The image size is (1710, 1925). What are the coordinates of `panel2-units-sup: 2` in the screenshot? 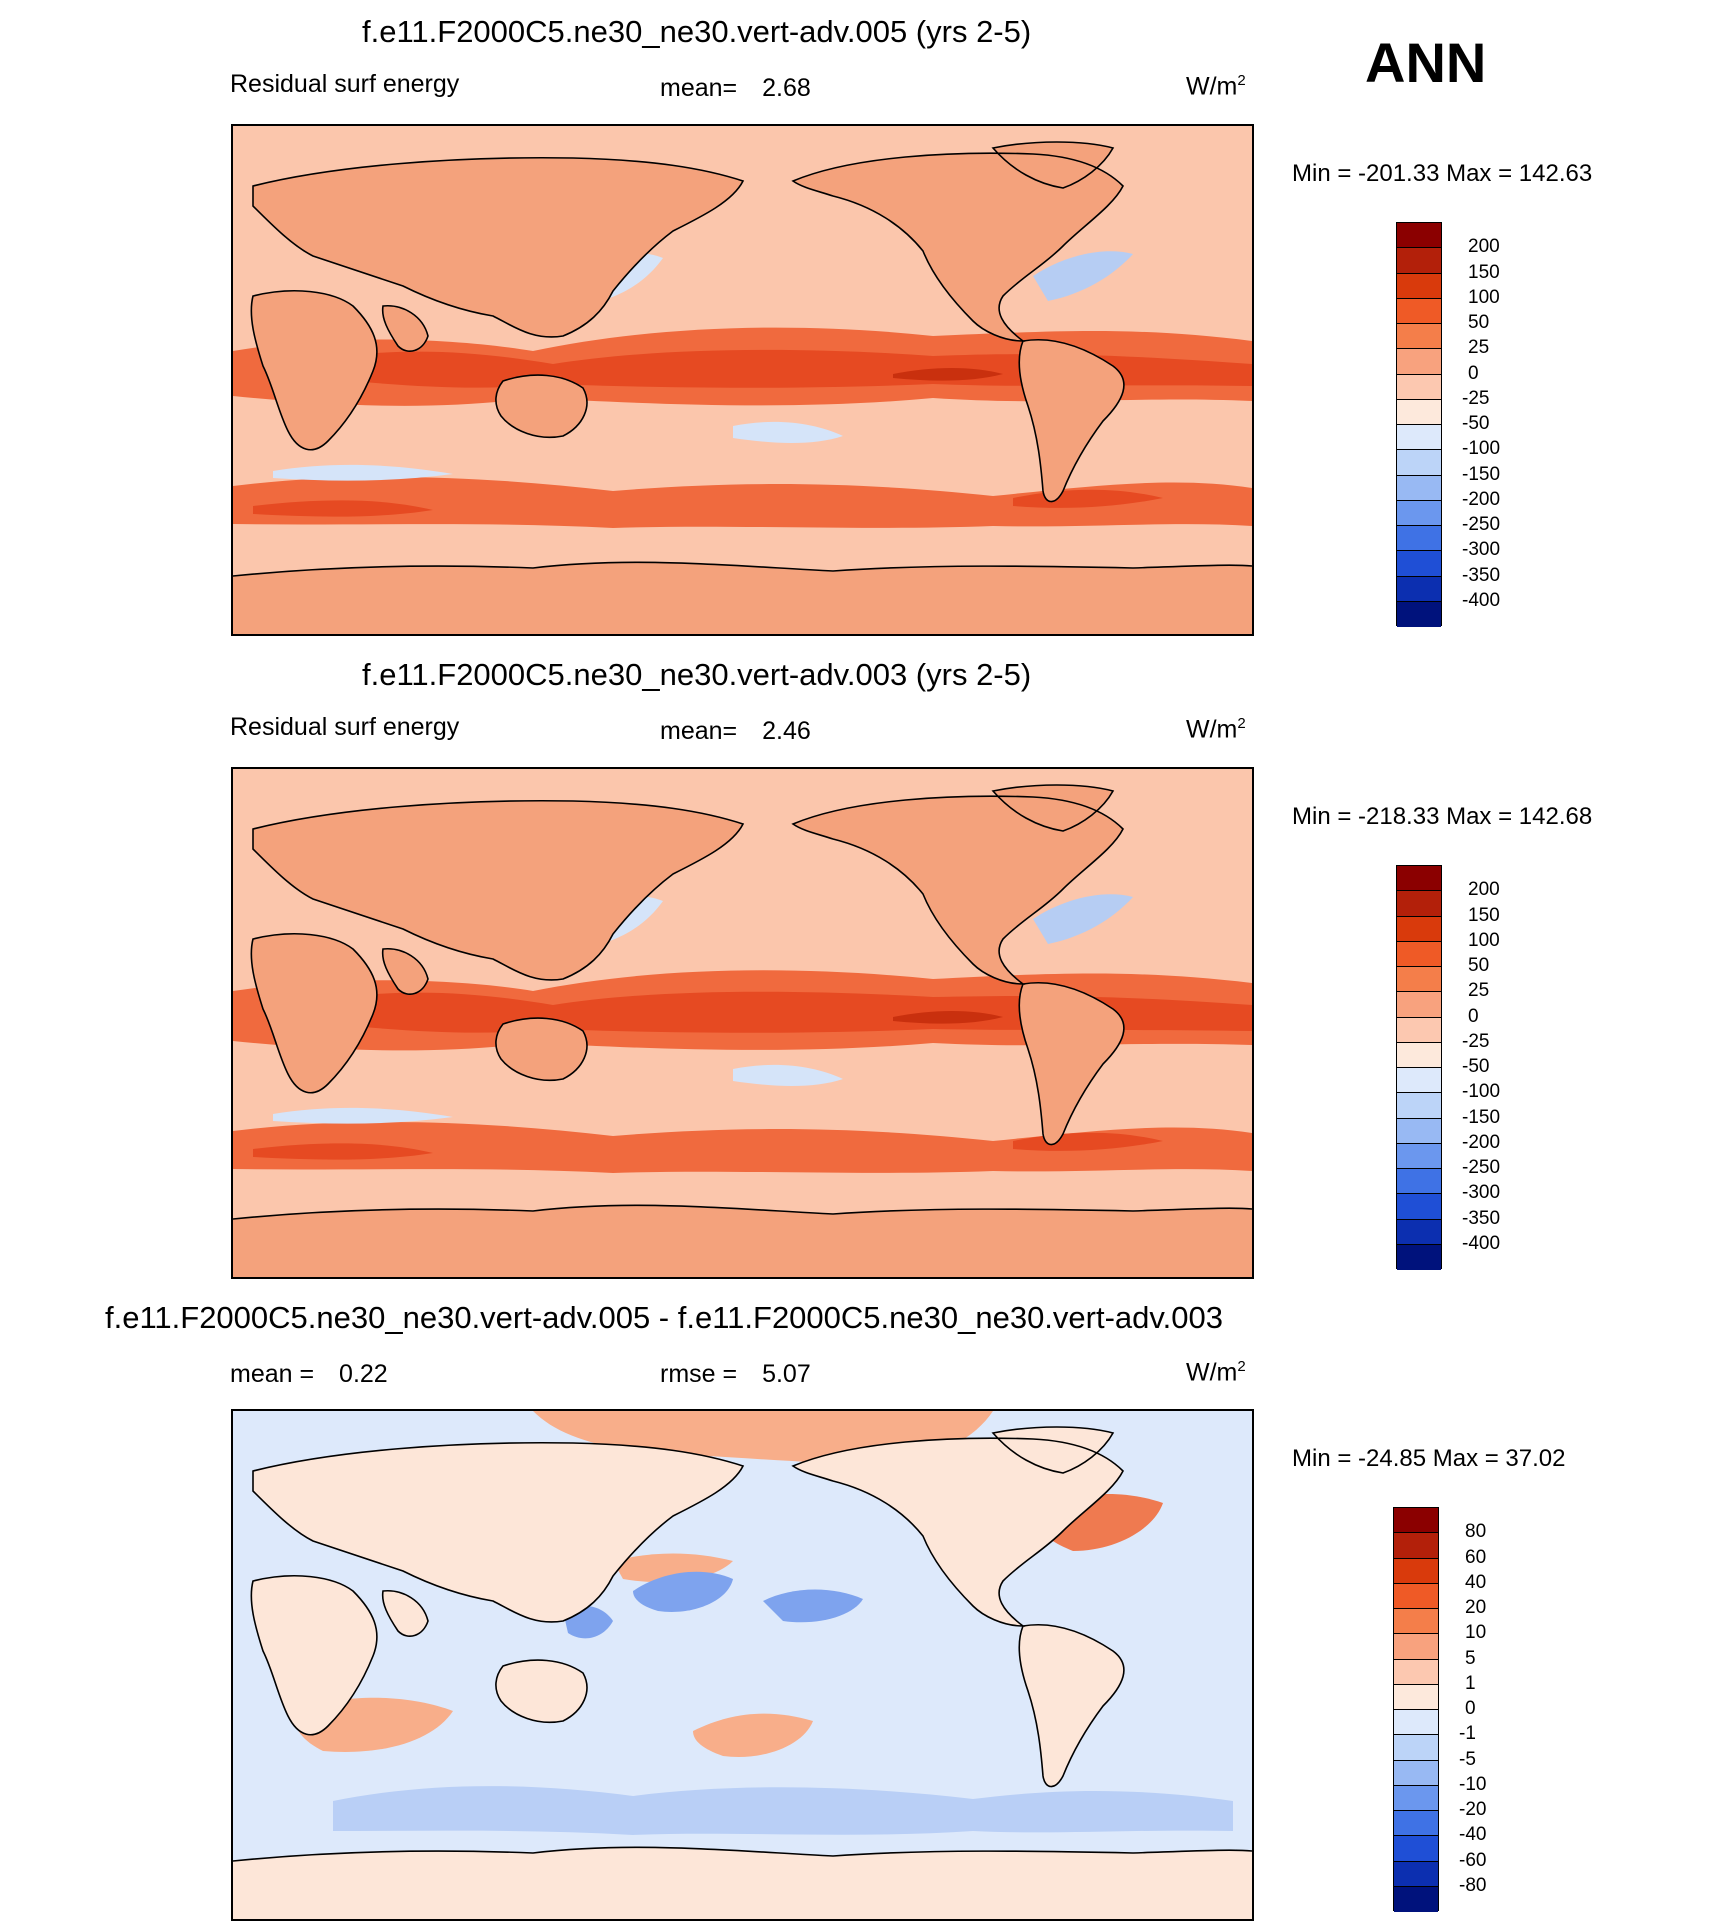 It's located at (1241, 723).